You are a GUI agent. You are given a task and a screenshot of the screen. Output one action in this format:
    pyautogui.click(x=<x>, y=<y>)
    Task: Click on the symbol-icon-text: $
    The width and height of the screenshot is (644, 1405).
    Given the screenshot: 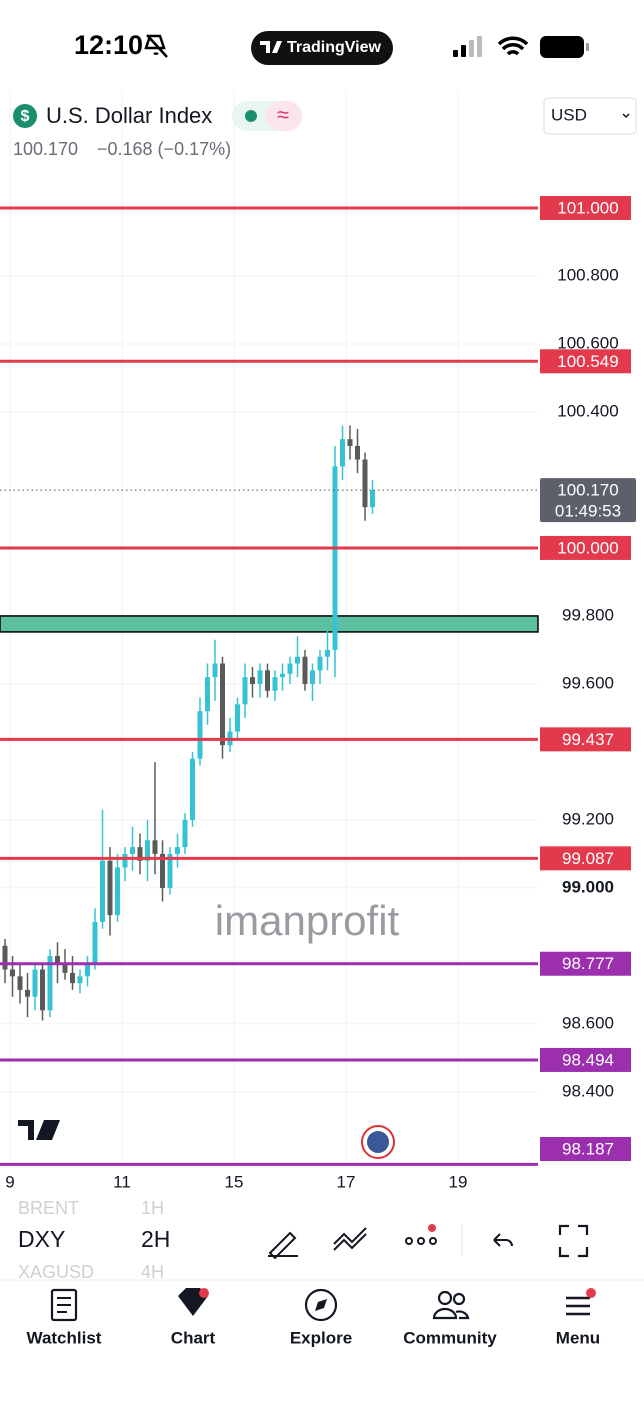 What is the action you would take?
    pyautogui.click(x=25, y=116)
    